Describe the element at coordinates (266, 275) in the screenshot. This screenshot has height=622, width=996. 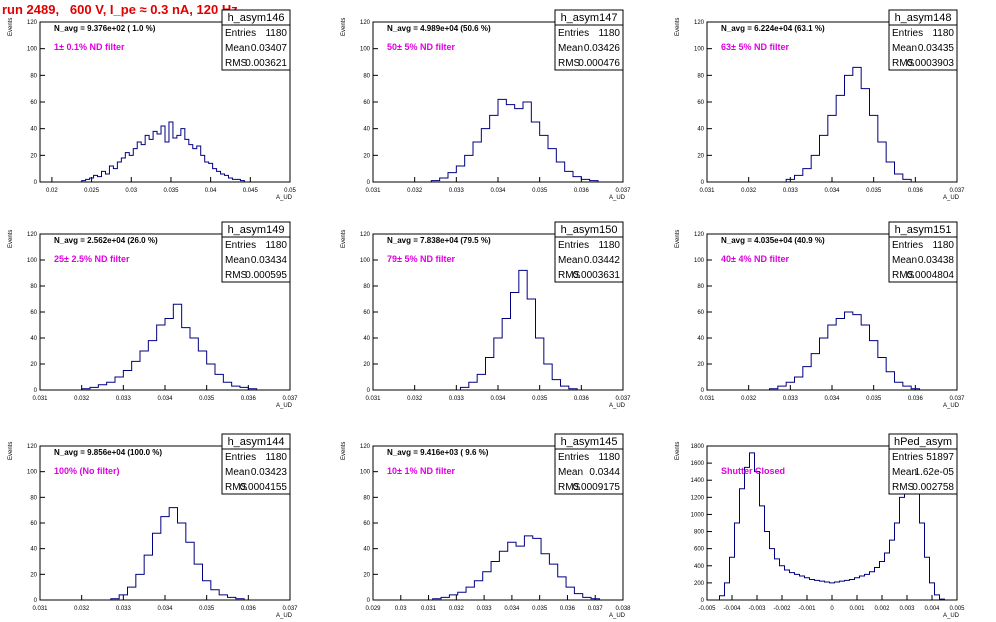
I see `stats-value: 0.000595` at that location.